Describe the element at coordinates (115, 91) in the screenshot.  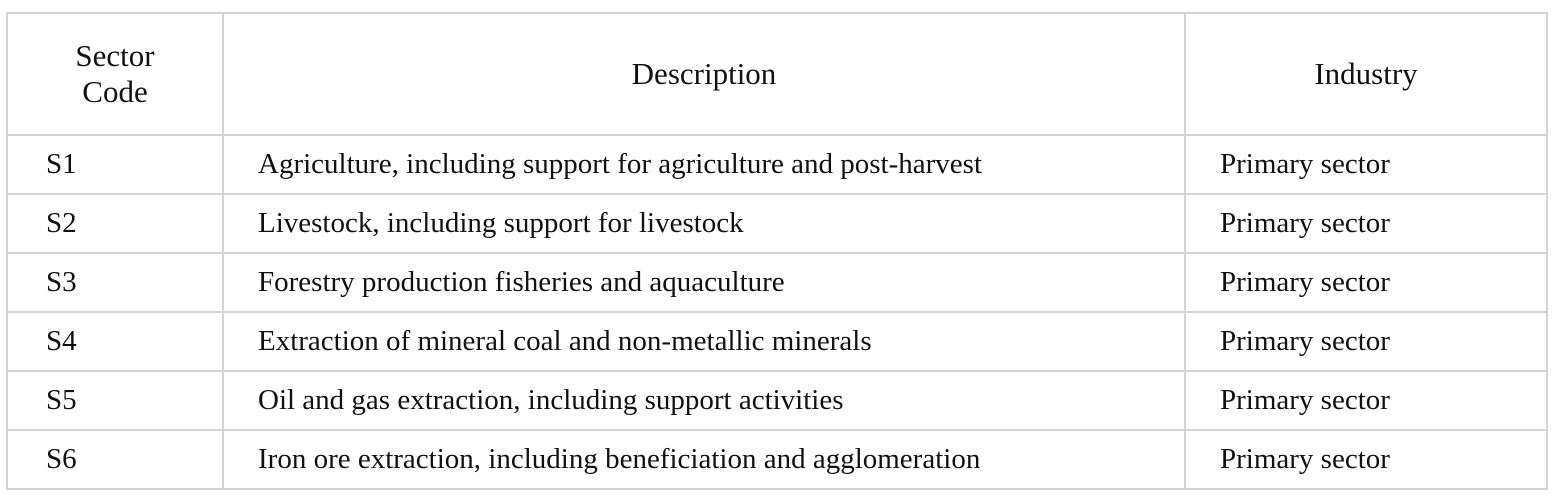
I see `header-line: Code` at that location.